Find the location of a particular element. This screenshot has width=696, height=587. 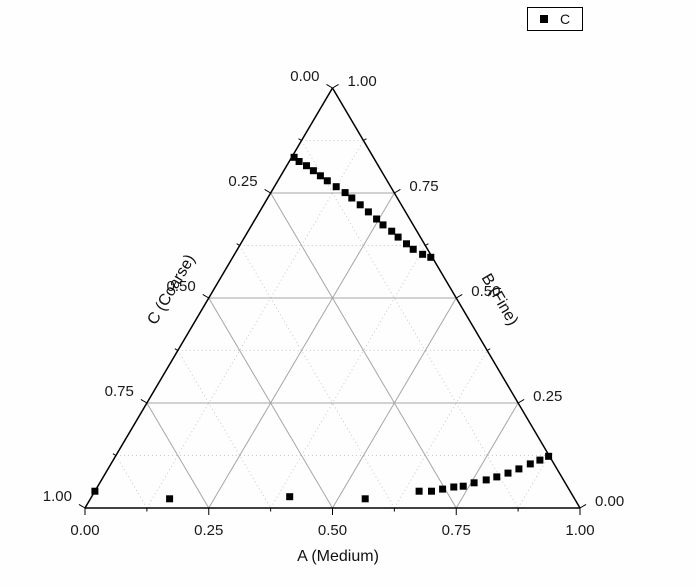

axis-title-a-medium: A (Medium) is located at coordinates (338, 556).